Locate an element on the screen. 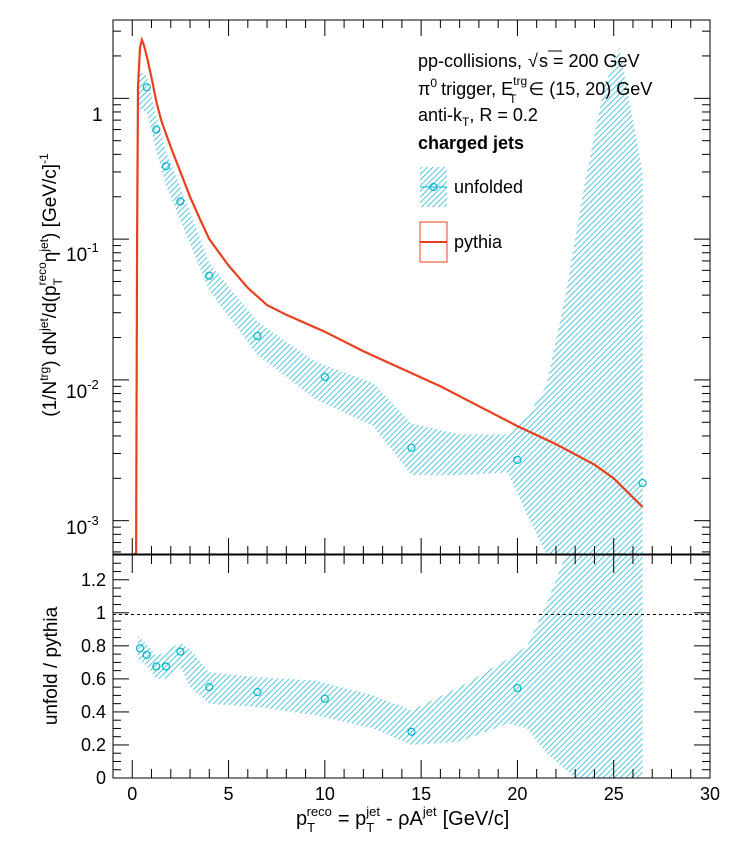 This screenshot has width=748, height=855. legend-unfolded-label: unfolded is located at coordinates (488, 187).